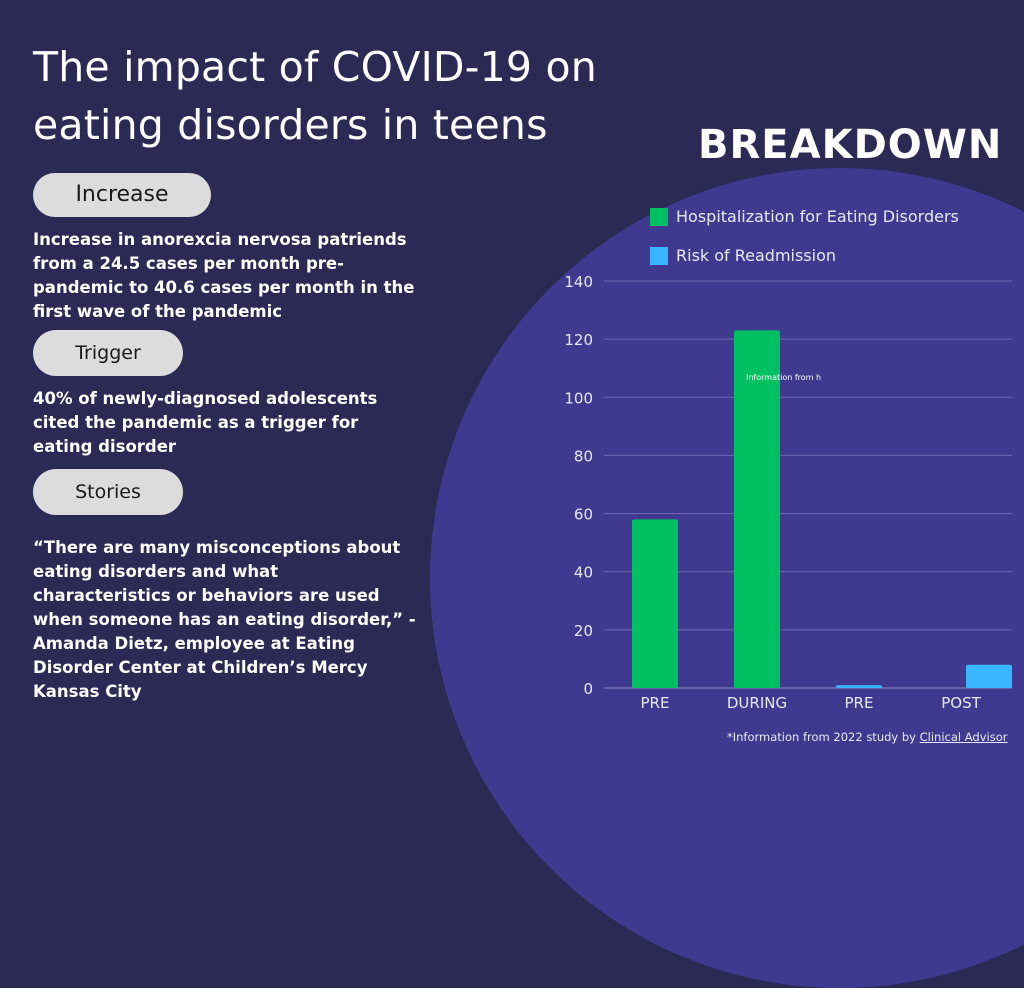 The width and height of the screenshot is (1024, 988). I want to click on y-tick-label: 100, so click(578, 398).